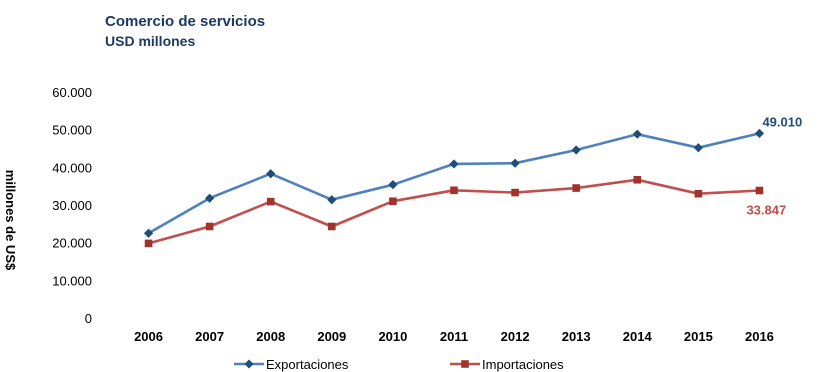 This screenshot has width=821, height=372. Describe the element at coordinates (88, 318) in the screenshot. I see `y-tick-label: 0` at that location.